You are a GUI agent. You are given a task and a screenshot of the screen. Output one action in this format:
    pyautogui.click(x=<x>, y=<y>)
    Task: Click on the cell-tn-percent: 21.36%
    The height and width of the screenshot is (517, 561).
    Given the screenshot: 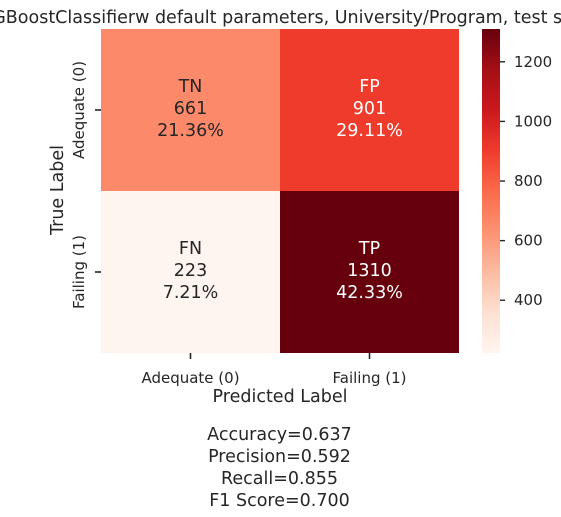 What is the action you would take?
    pyautogui.click(x=190, y=131)
    